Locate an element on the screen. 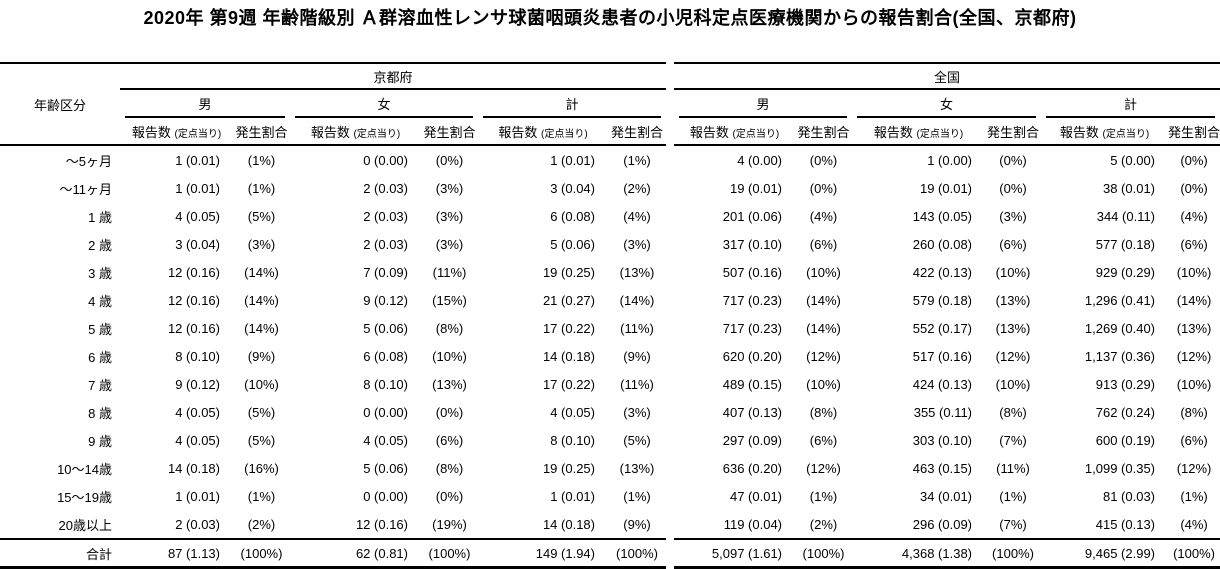  rate-cell: (16%) is located at coordinates (261, 468).